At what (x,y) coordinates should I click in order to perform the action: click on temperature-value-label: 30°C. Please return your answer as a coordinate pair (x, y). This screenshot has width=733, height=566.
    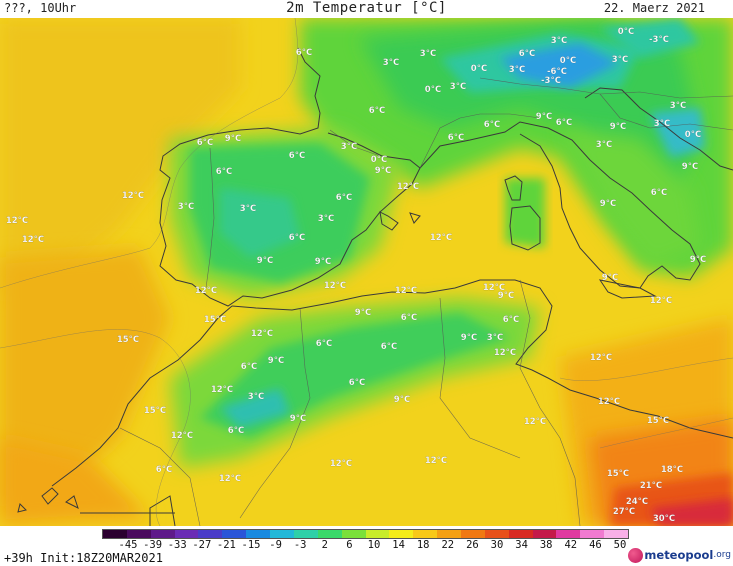
    Looking at the image, I should click on (664, 519).